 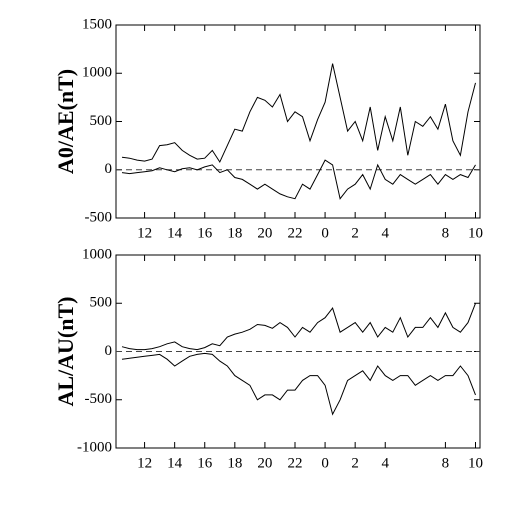 I want to click on y-axis-label: A0/AE(nT), so click(x=65, y=121).